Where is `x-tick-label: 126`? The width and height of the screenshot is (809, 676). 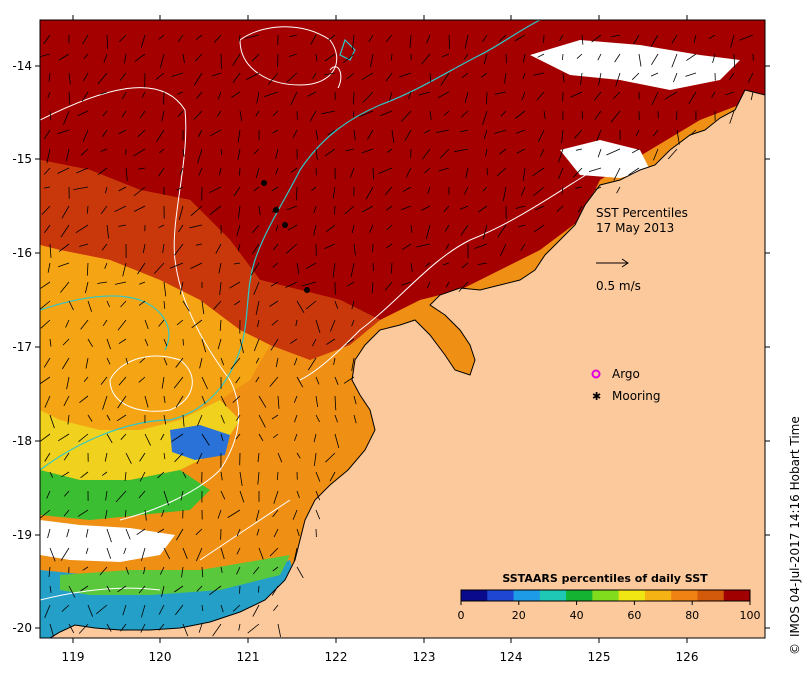 x-tick-label: 126 is located at coordinates (687, 657).